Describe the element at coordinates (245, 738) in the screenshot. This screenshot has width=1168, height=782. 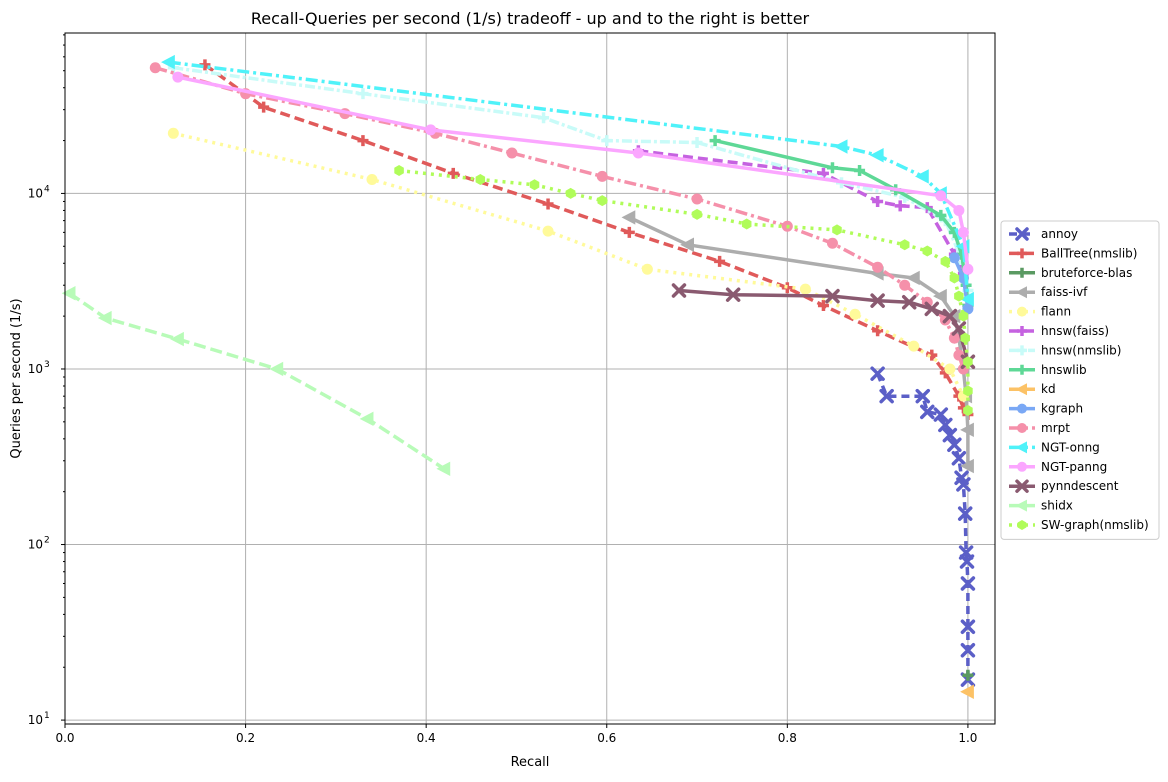
I see `x-tick-label: 0.2` at that location.